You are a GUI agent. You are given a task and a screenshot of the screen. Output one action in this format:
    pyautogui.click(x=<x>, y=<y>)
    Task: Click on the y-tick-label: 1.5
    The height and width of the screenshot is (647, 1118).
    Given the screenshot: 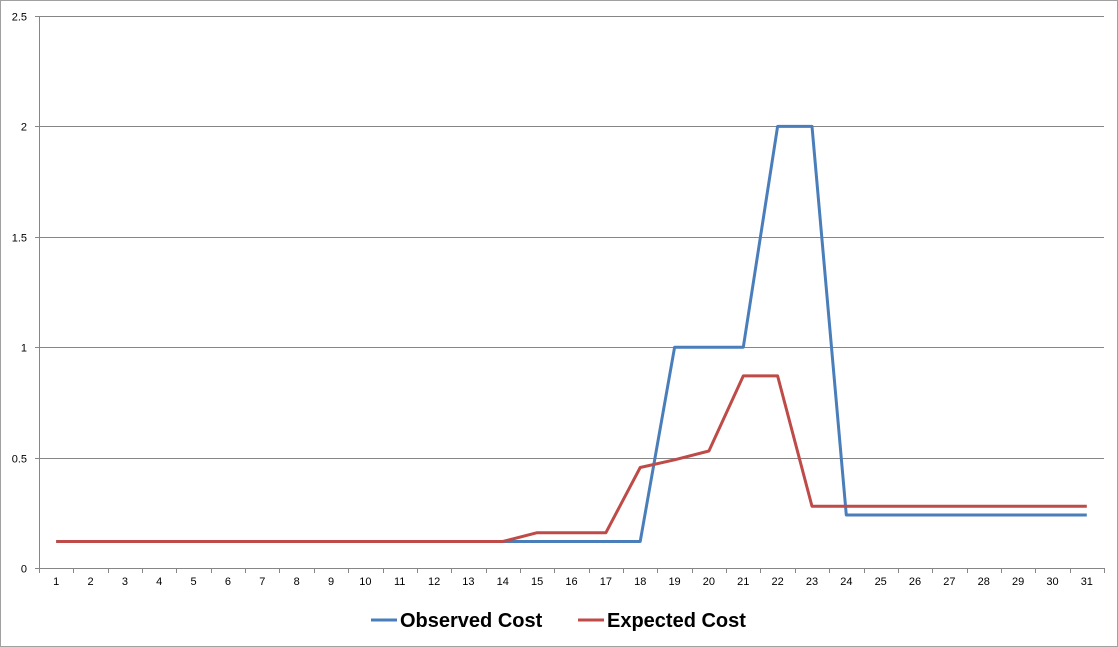 What is the action you would take?
    pyautogui.click(x=19, y=239)
    